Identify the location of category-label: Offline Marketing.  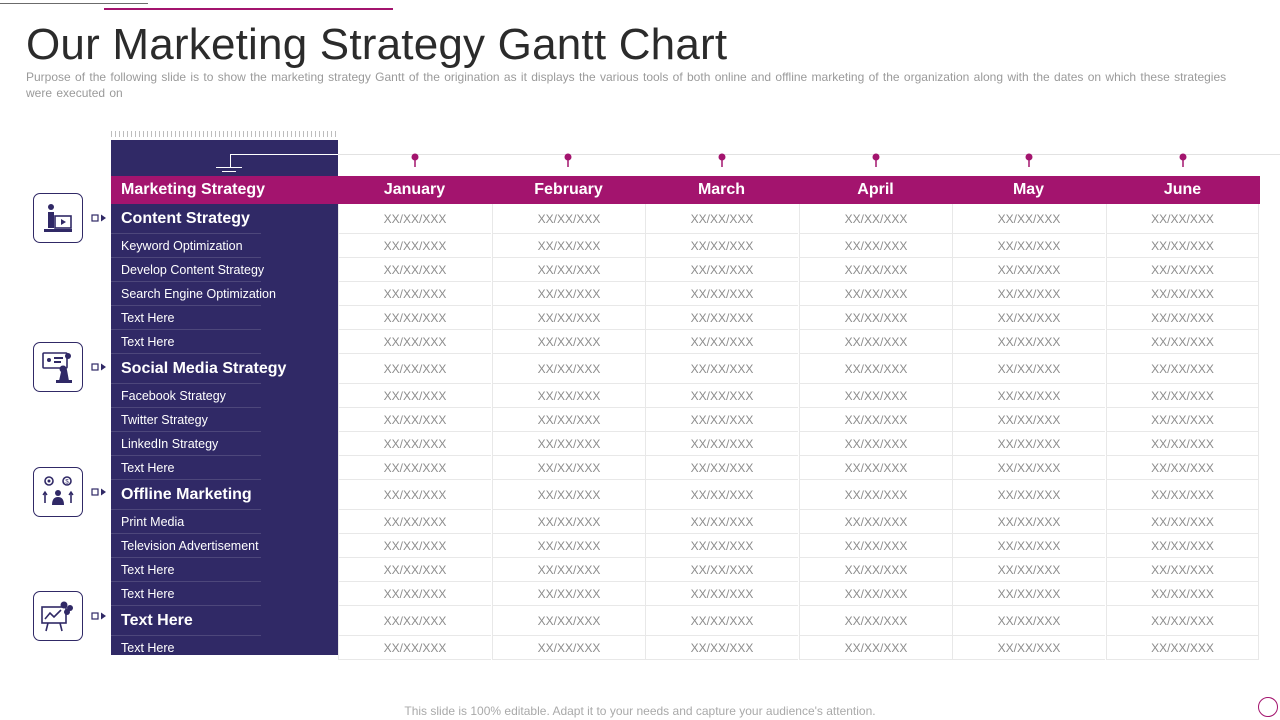
(186, 494).